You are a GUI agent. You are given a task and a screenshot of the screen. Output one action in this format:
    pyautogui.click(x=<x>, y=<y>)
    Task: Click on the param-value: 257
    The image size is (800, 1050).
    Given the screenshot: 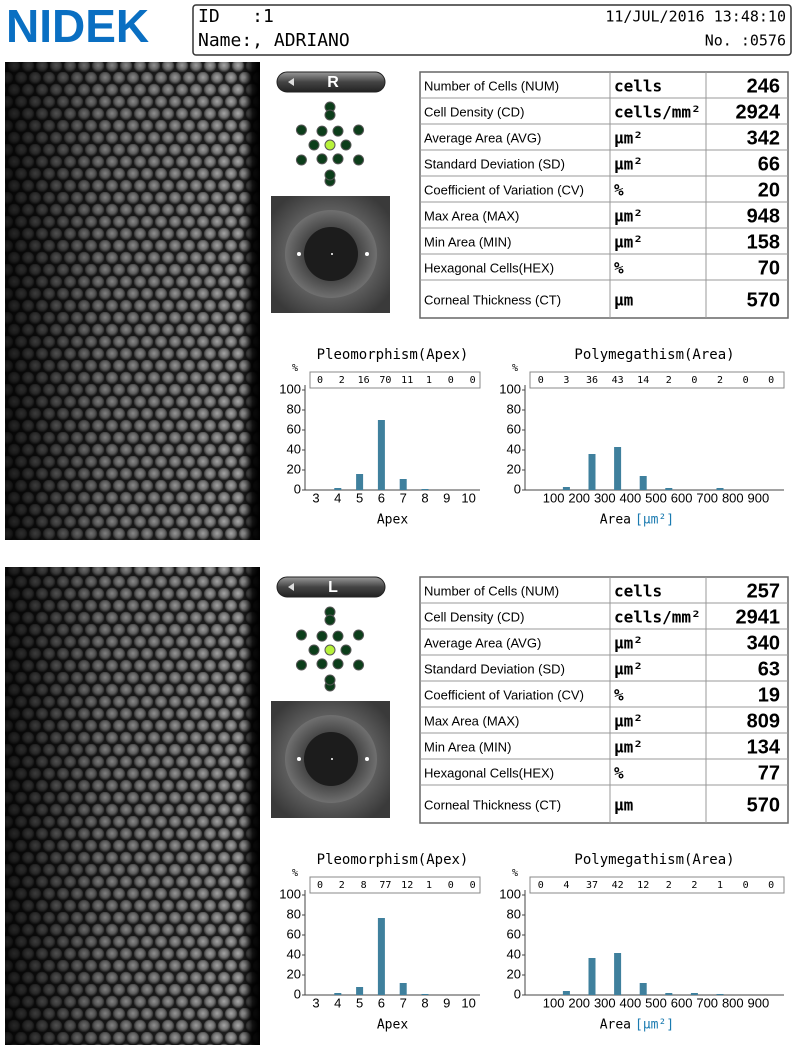 What is the action you would take?
    pyautogui.click(x=763, y=591)
    